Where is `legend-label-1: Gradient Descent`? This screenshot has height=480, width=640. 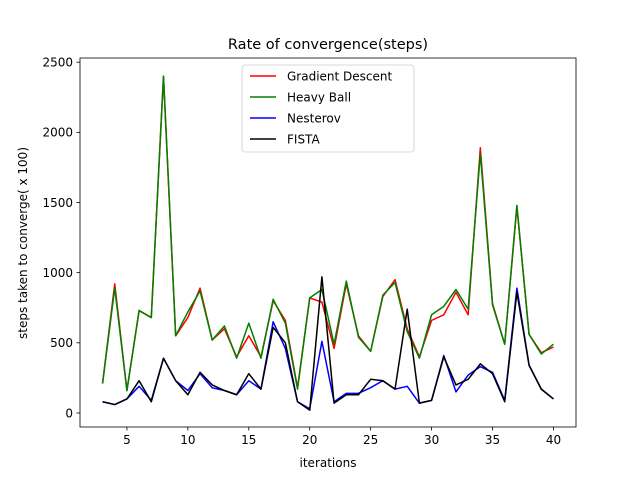 legend-label-1: Gradient Descent is located at coordinates (340, 77).